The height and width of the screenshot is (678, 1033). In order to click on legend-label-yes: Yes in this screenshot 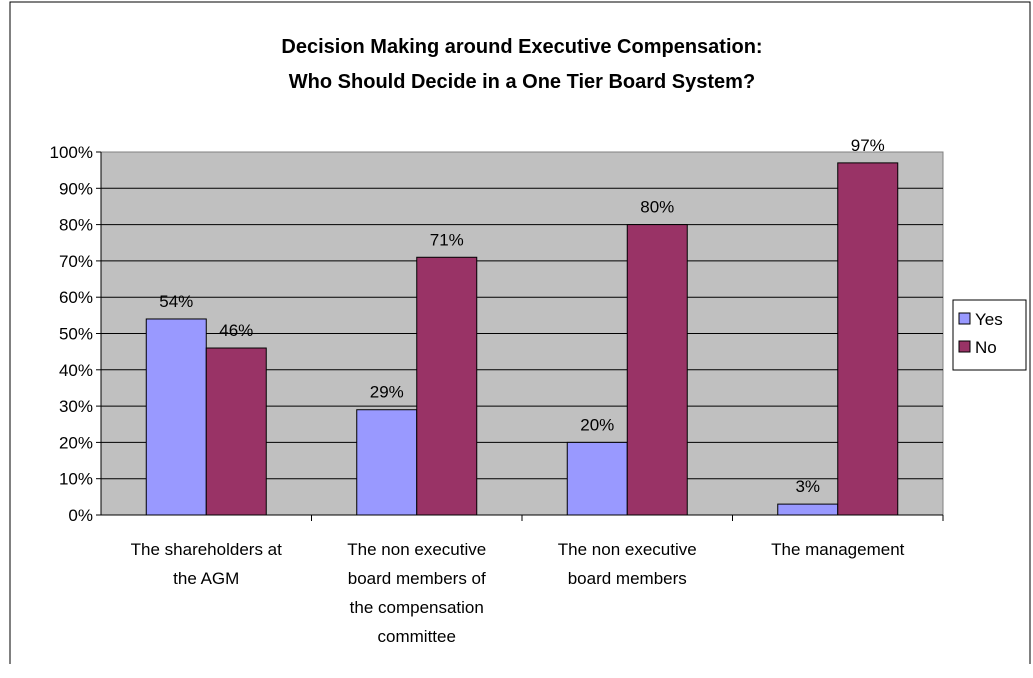, I will do `click(989, 319)`.